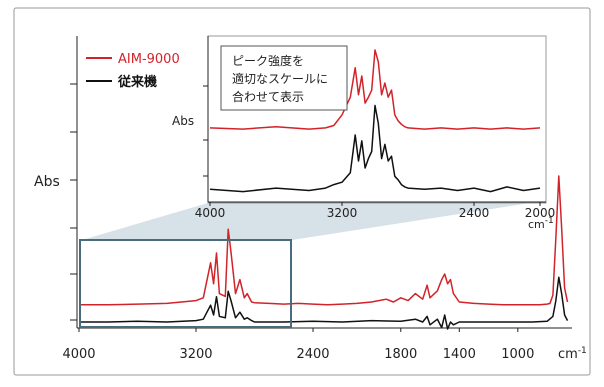 The width and height of the screenshot is (604, 387). What do you see at coordinates (268, 96) in the screenshot?
I see `callout-line-3: 合わせて表示` at bounding box center [268, 96].